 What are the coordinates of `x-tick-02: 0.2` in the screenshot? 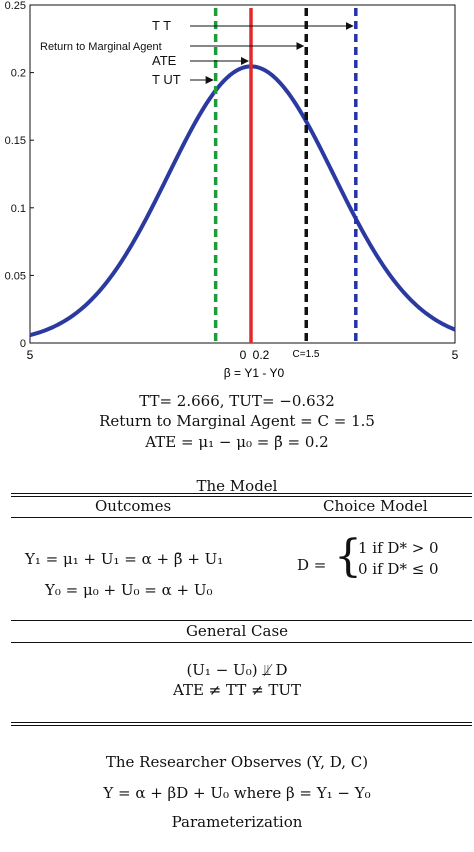 It's located at (261, 355).